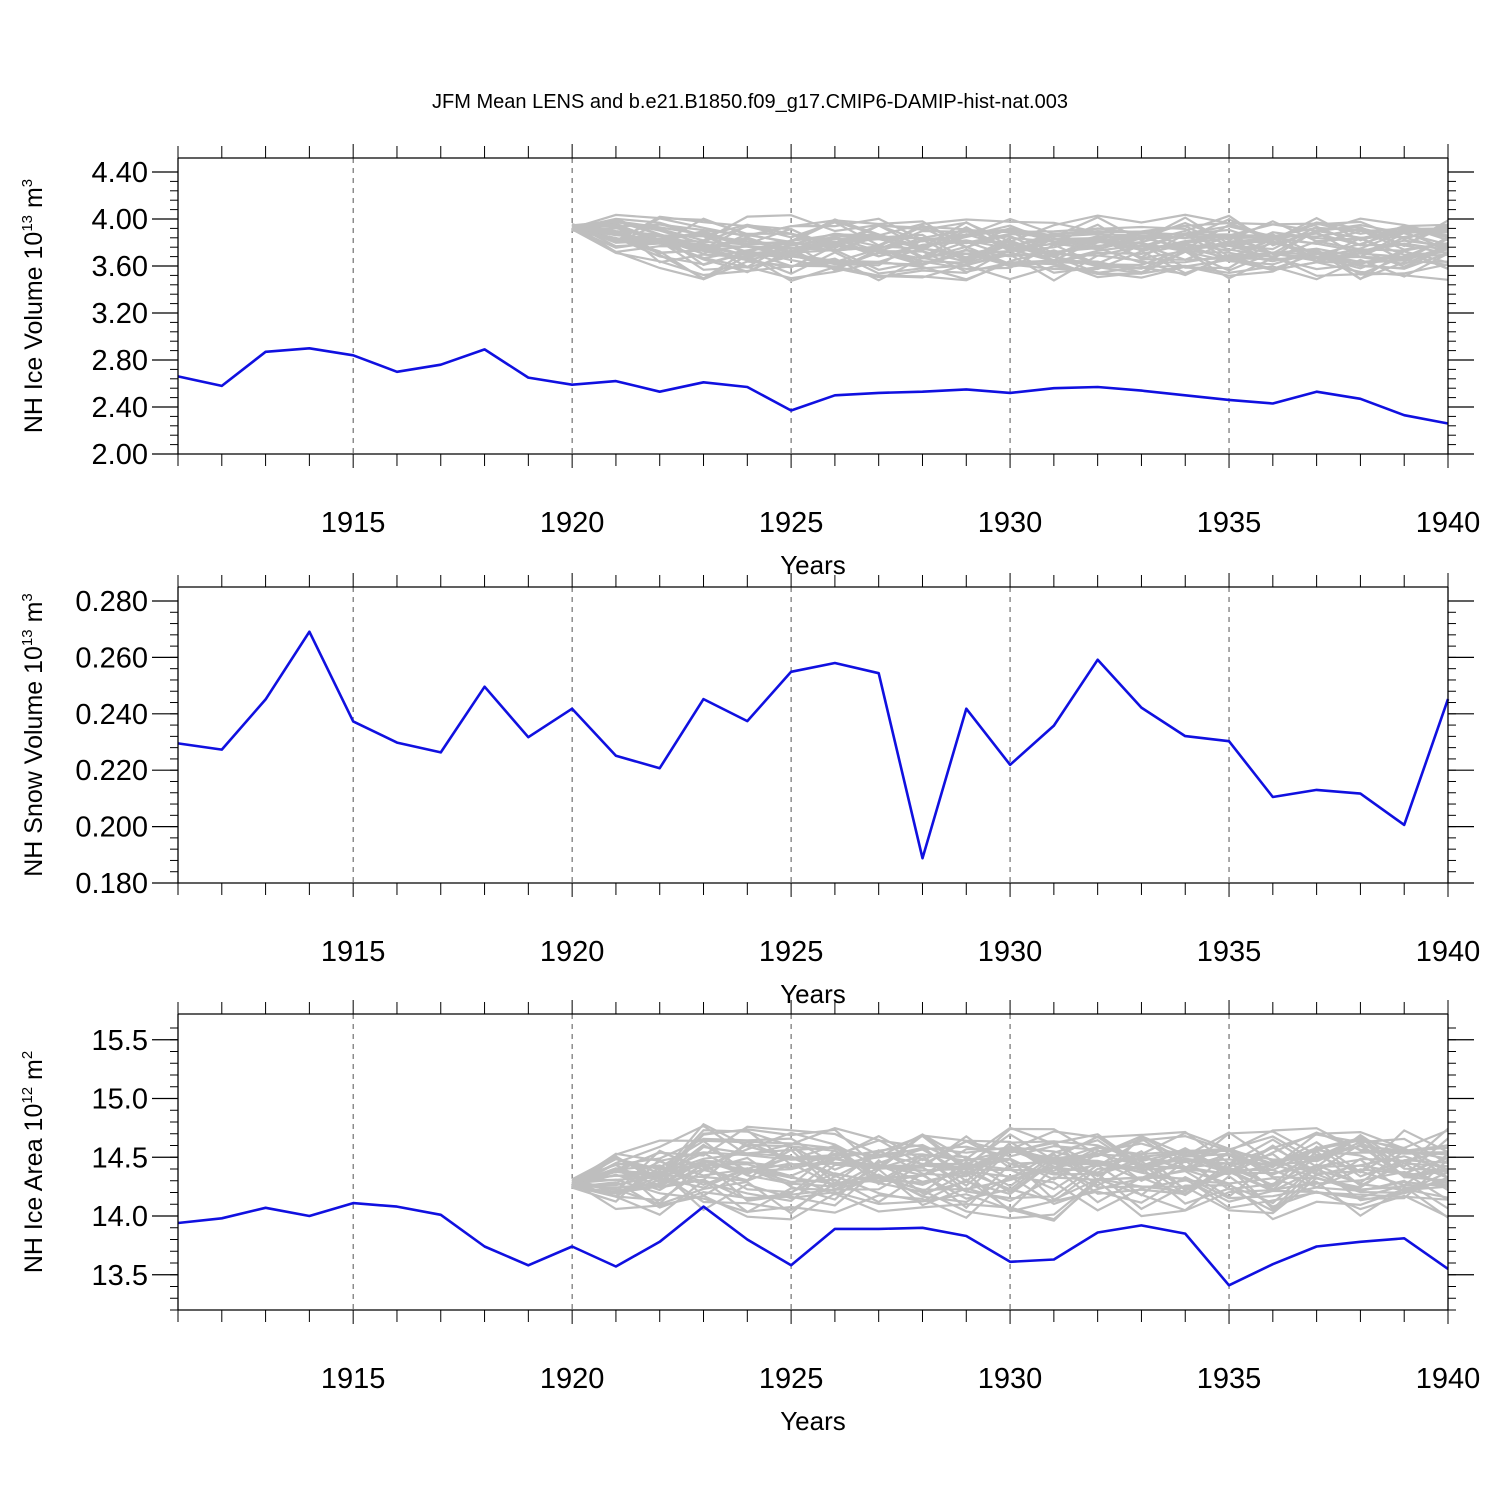 The image size is (1500, 1500). Describe the element at coordinates (120, 1217) in the screenshot. I see `y-tick-label: 14.0` at that location.